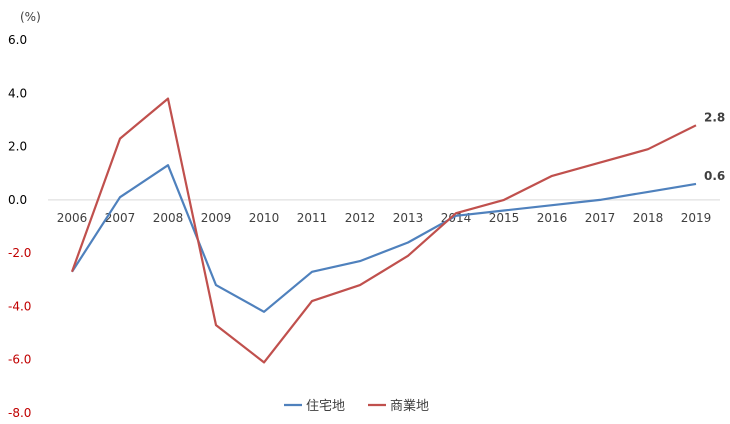 The height and width of the screenshot is (424, 730). I want to click on x-tick-label: 2017, so click(600, 218).